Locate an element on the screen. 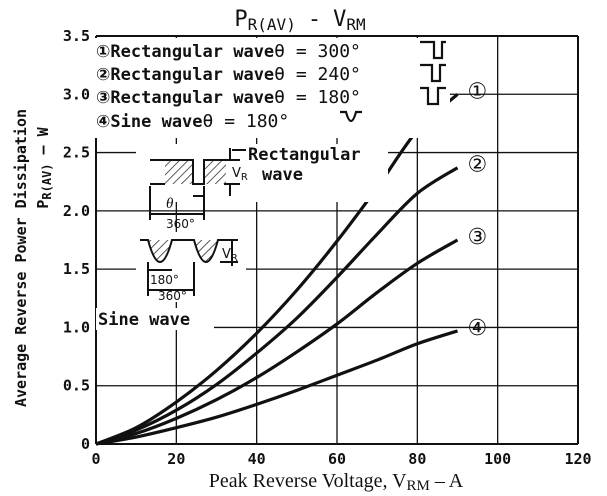 The width and height of the screenshot is (607, 496). x-tick-label: 100 is located at coordinates (497, 459).